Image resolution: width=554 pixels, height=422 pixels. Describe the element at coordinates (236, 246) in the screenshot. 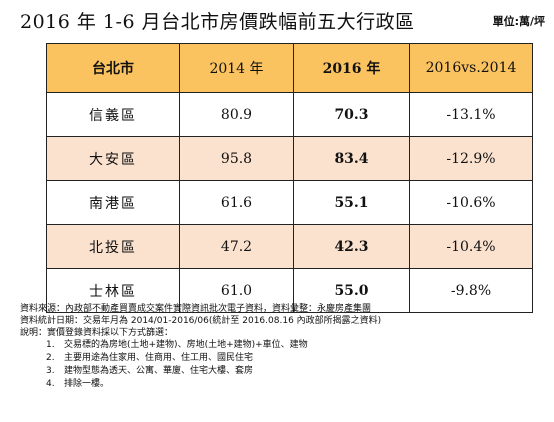

I see `price-2014-cell: 47.2` at that location.